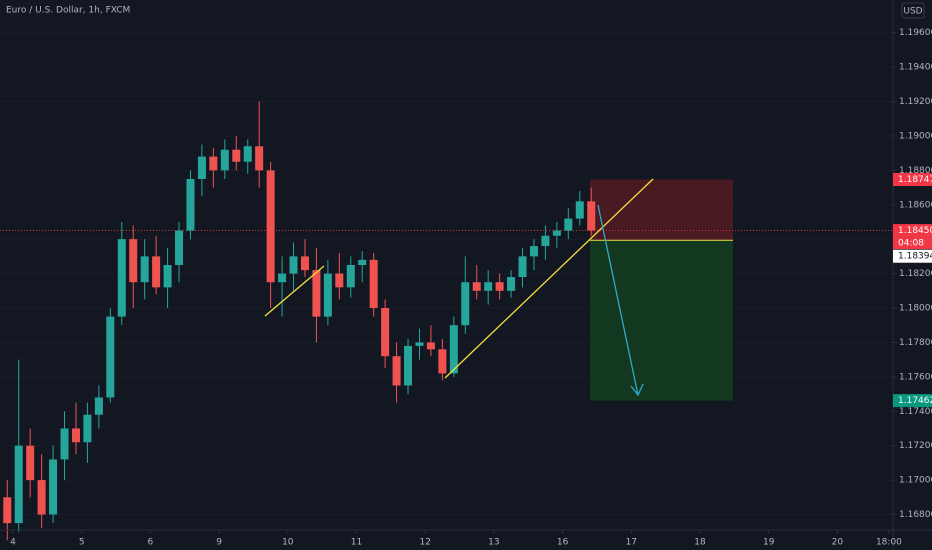 The width and height of the screenshot is (932, 550). I want to click on y-tick-label: 1.19000, so click(915, 136).